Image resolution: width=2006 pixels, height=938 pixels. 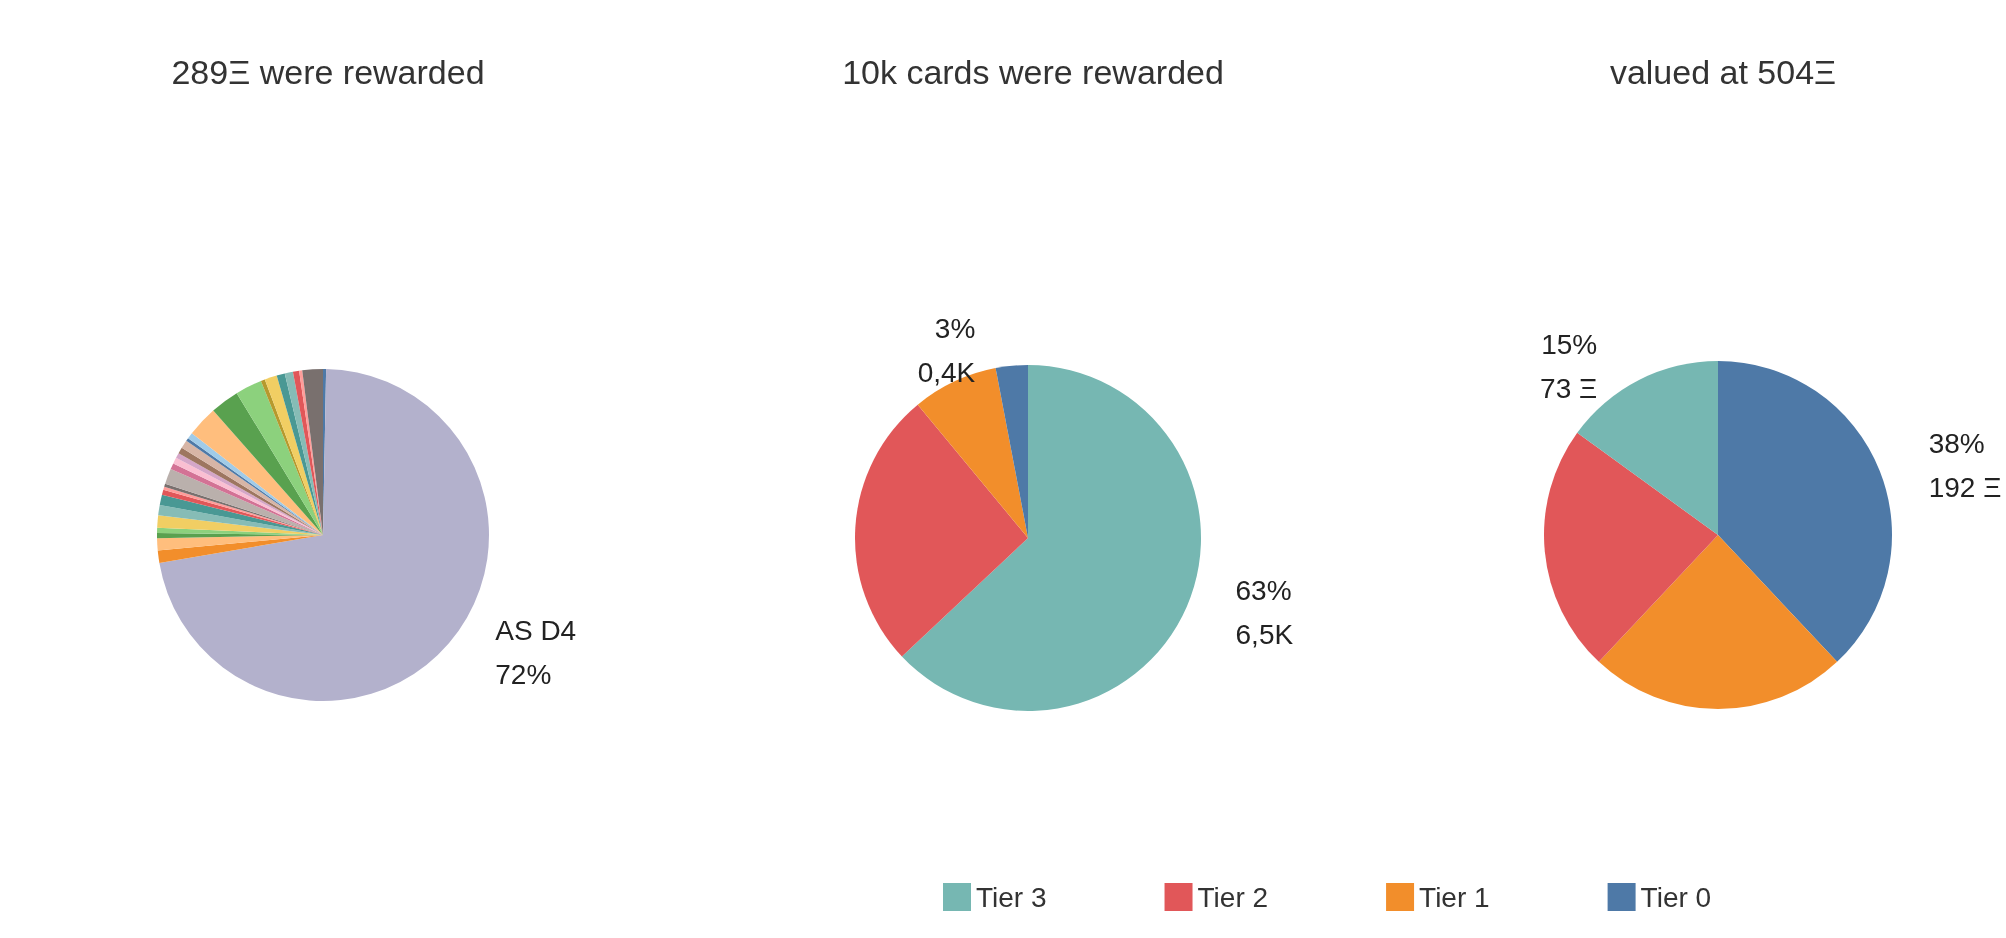 What do you see at coordinates (1676, 897) in the screenshot?
I see `legend-label: Tier 0` at bounding box center [1676, 897].